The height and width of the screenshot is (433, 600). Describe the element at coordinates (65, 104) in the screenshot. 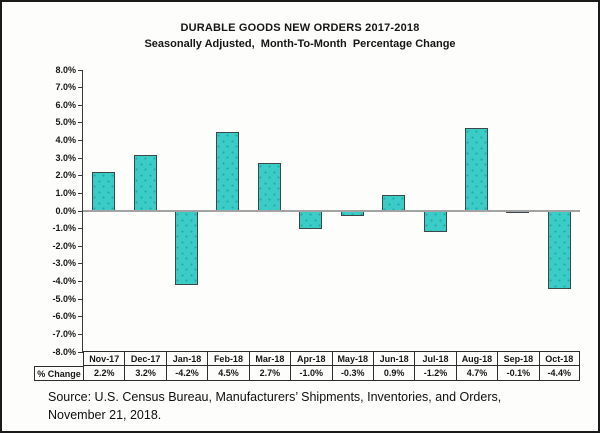

I see `y-tick-label: 6.0%` at that location.